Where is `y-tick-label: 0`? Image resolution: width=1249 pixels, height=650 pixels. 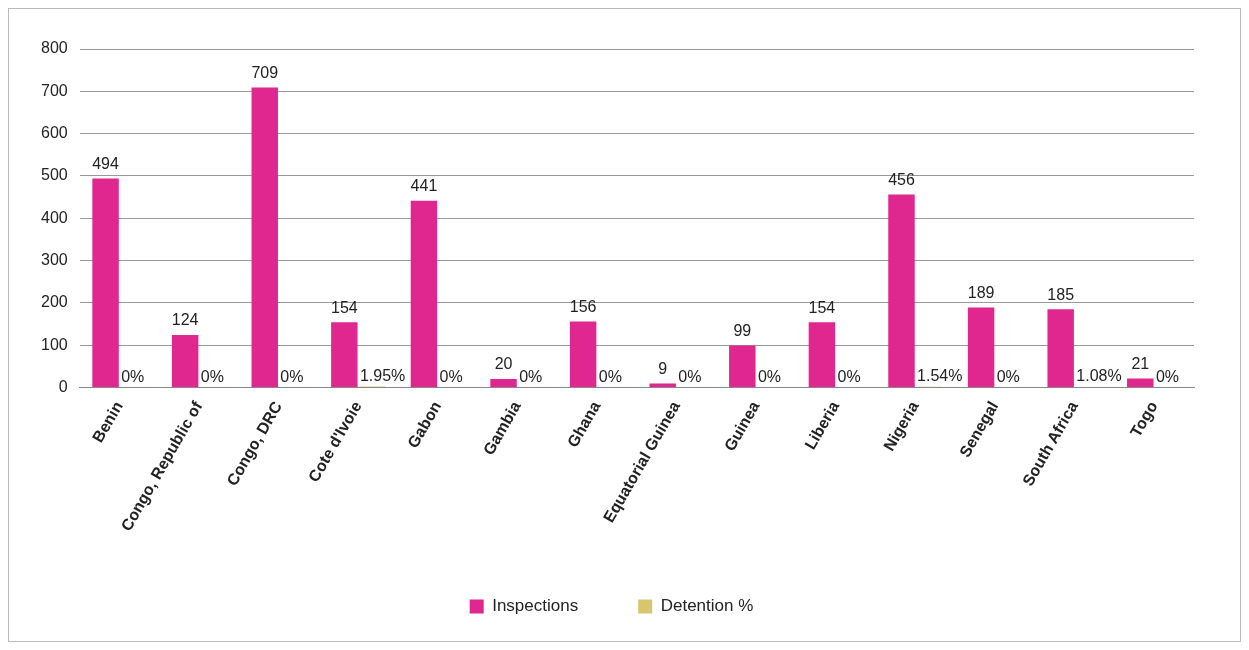
y-tick-label: 0 is located at coordinates (63, 386).